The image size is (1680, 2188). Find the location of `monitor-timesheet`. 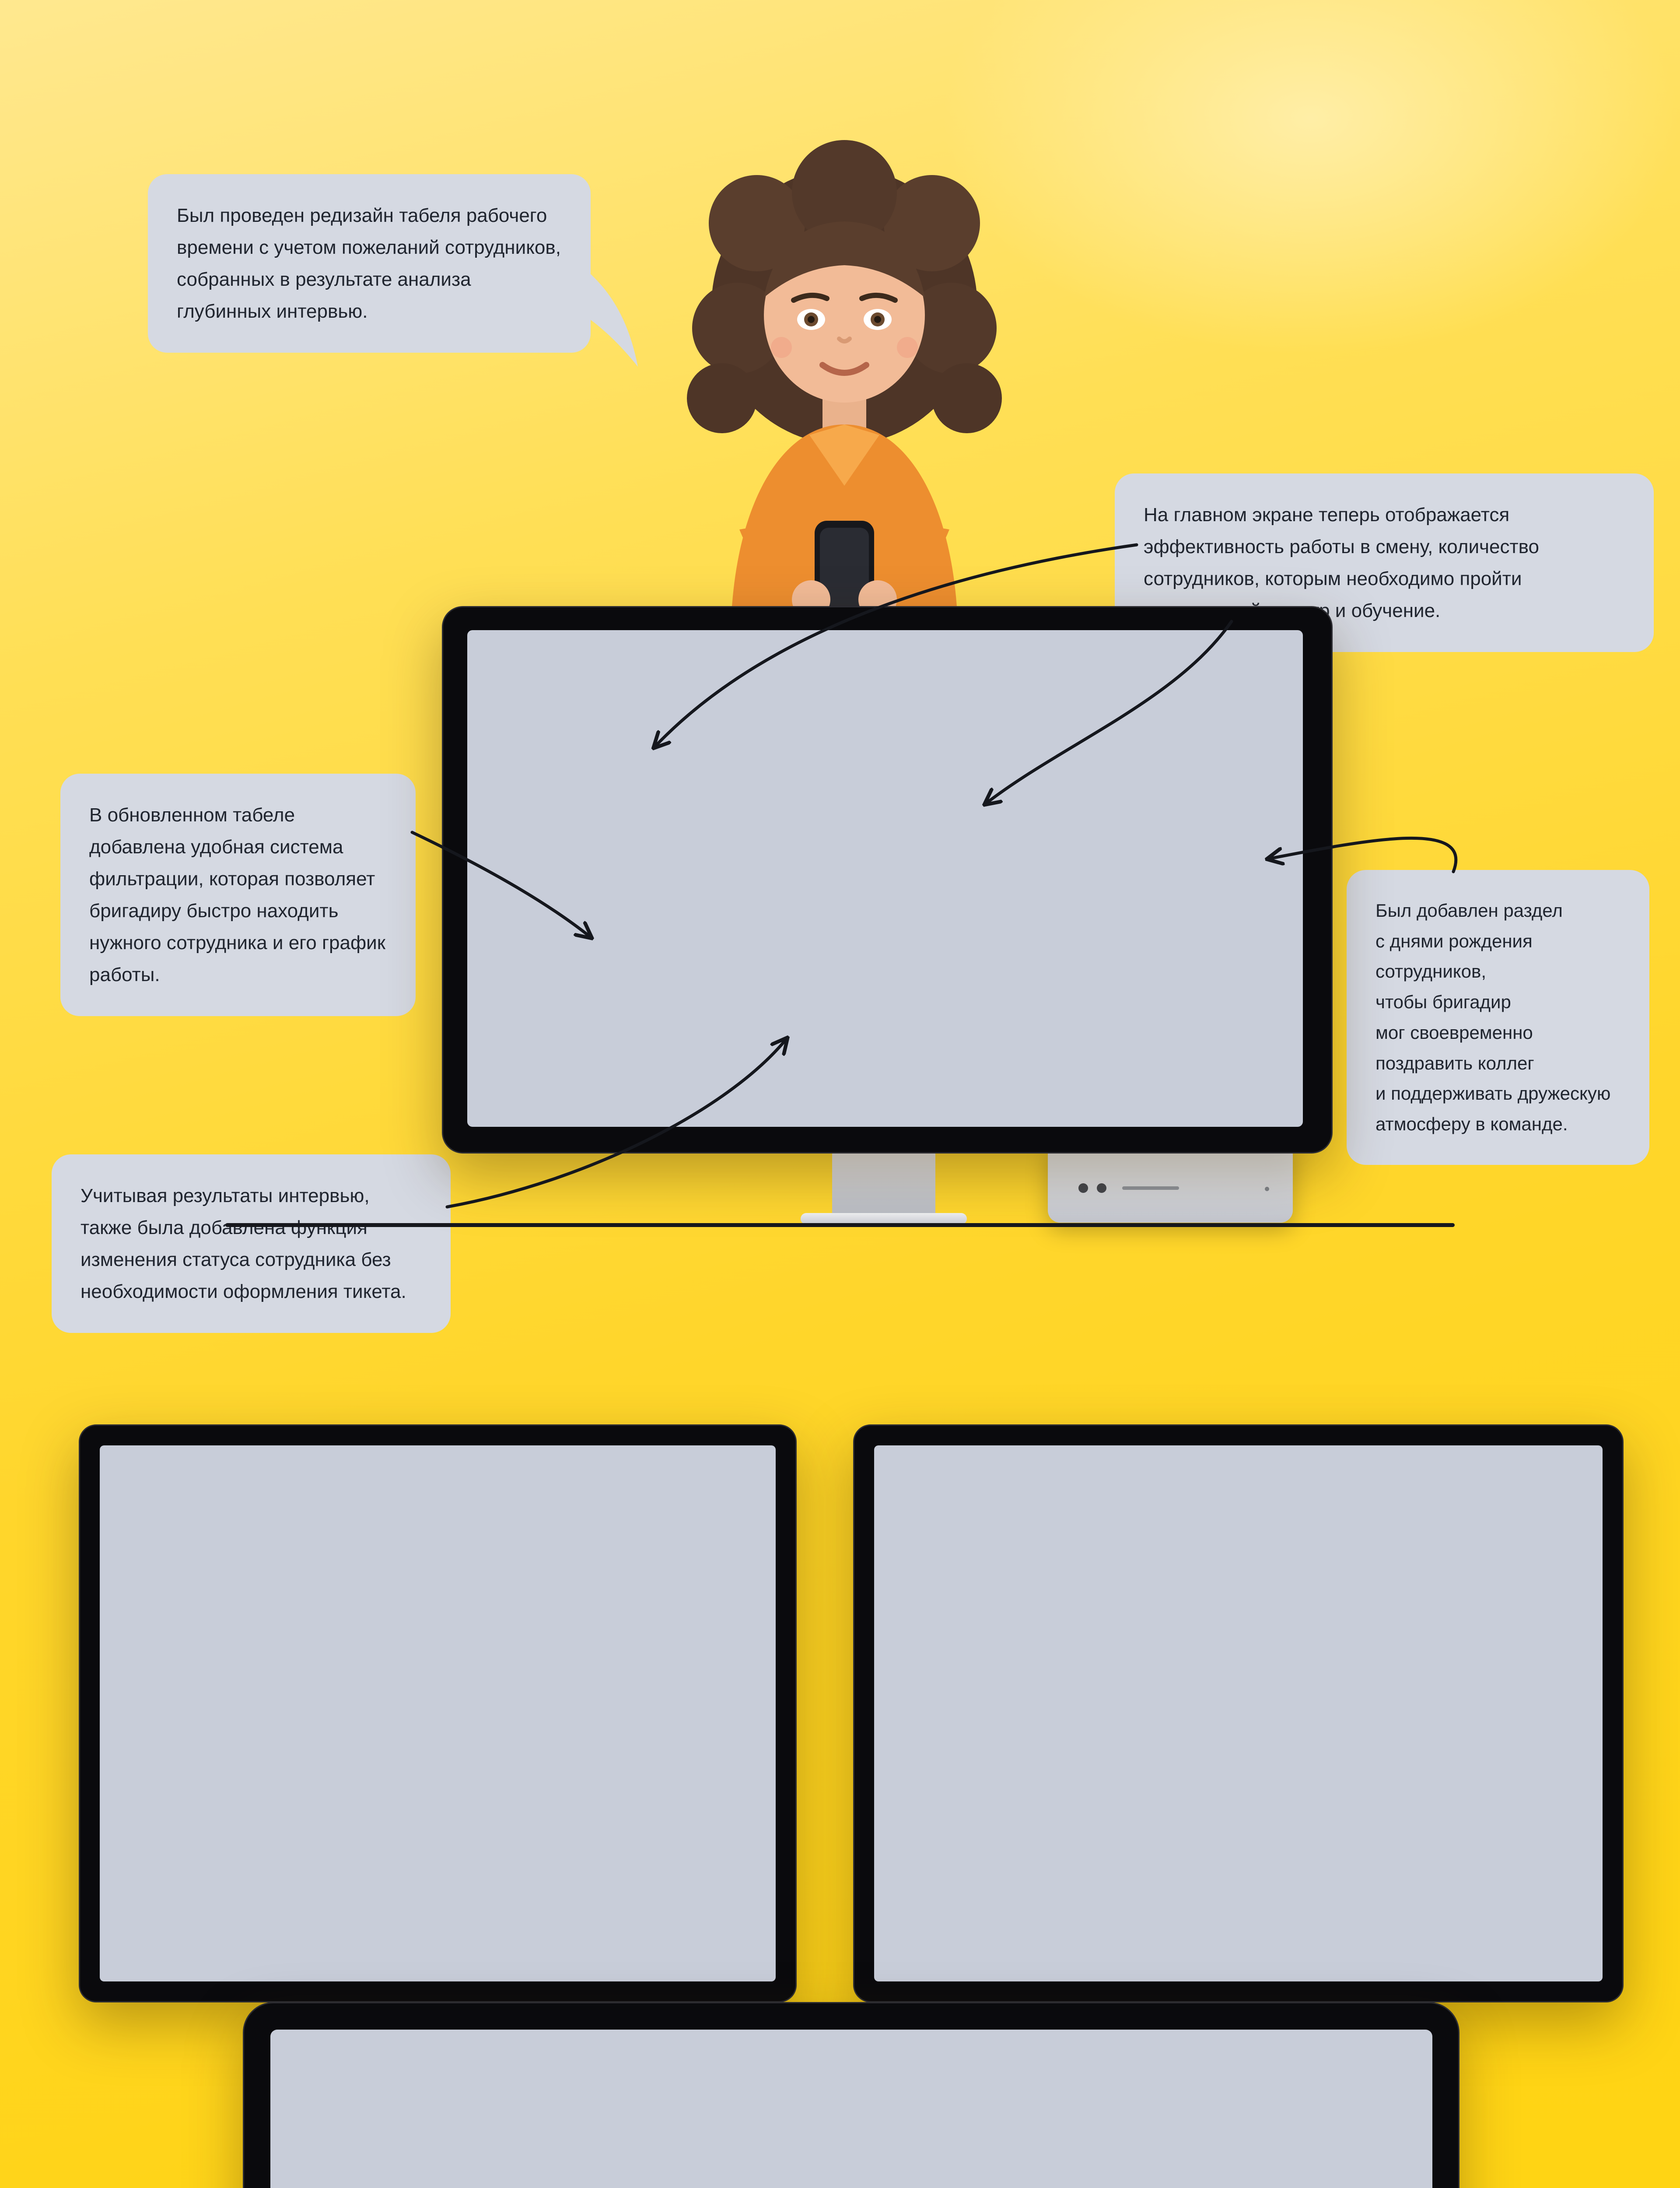

monitor-timesheet is located at coordinates (438, 1713).